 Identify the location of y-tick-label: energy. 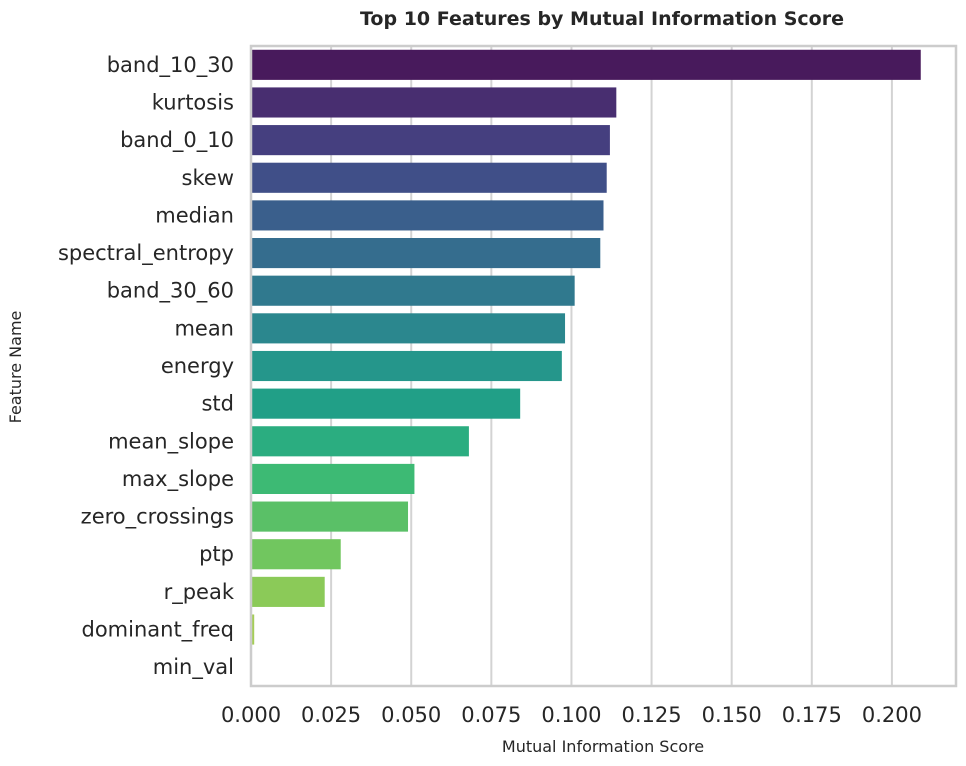
(197, 366).